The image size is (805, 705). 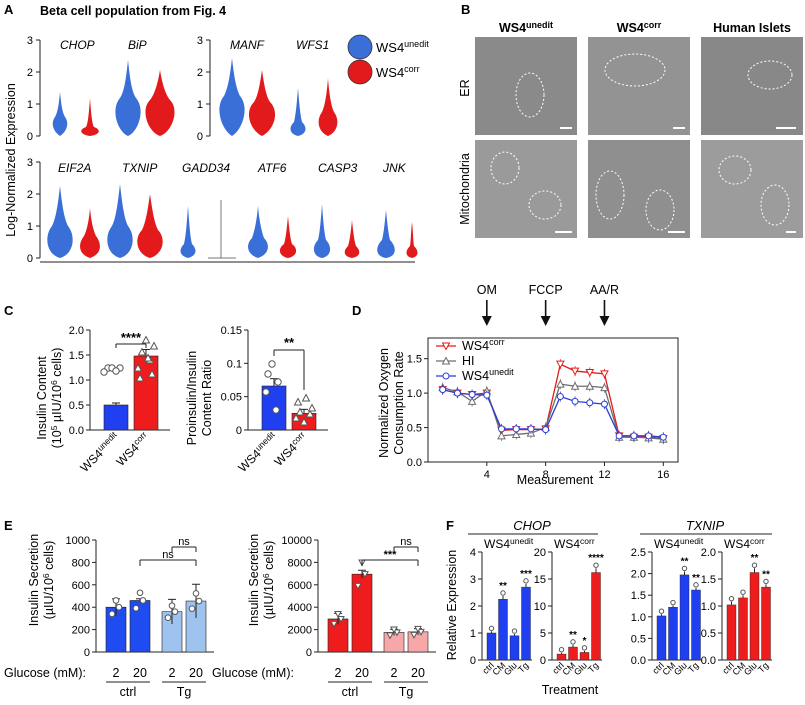 I want to click on panel-b-col-unedit: WS4unedit, so click(x=526, y=27).